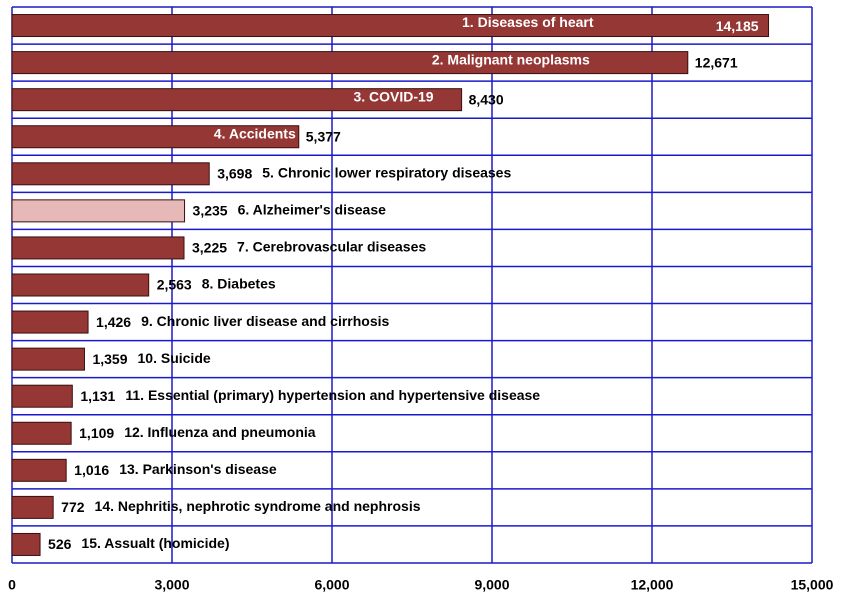  Describe the element at coordinates (812, 585) in the screenshot. I see `x-tick-label: 15,000` at that location.